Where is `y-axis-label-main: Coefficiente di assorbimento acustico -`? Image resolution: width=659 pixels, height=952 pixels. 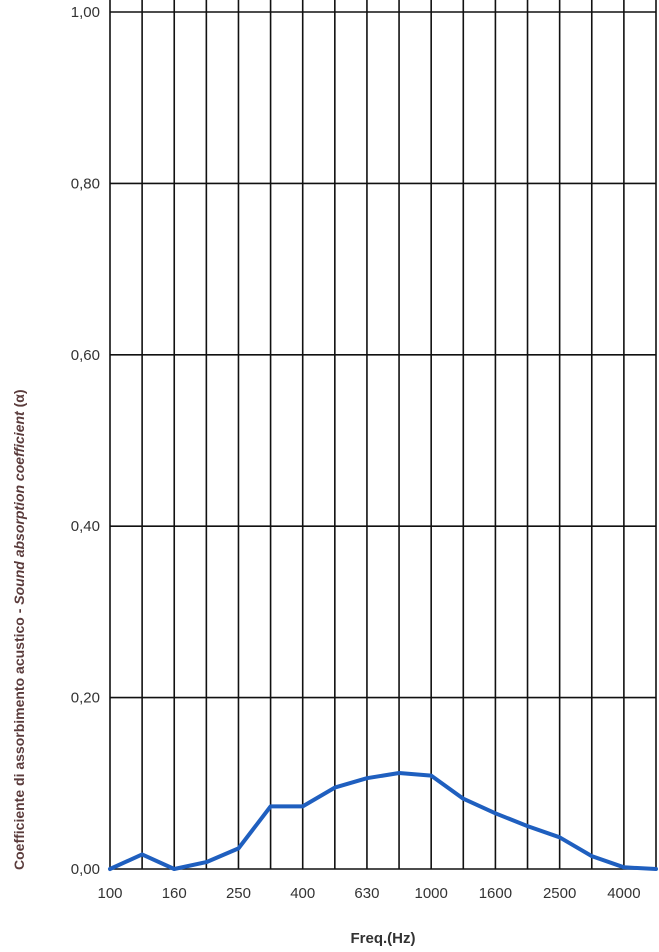 y-axis-label-main: Coefficiente di assorbimento acustico - is located at coordinates (19, 737).